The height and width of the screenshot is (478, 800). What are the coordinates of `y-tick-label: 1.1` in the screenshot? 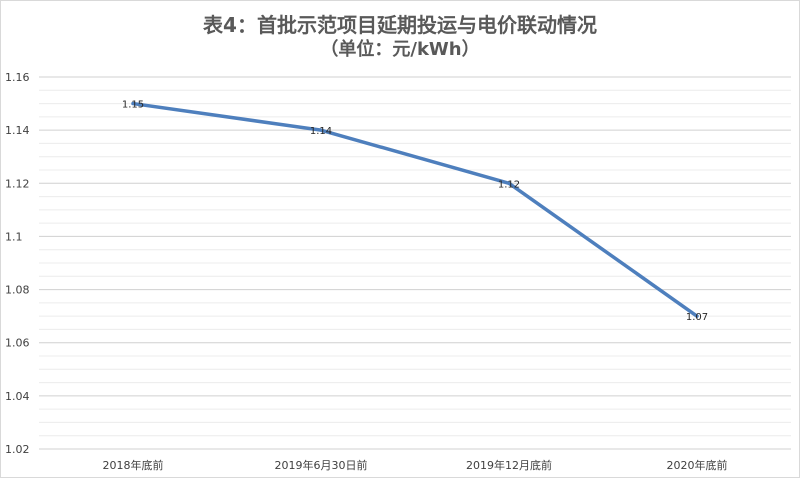 It's located at (14, 236).